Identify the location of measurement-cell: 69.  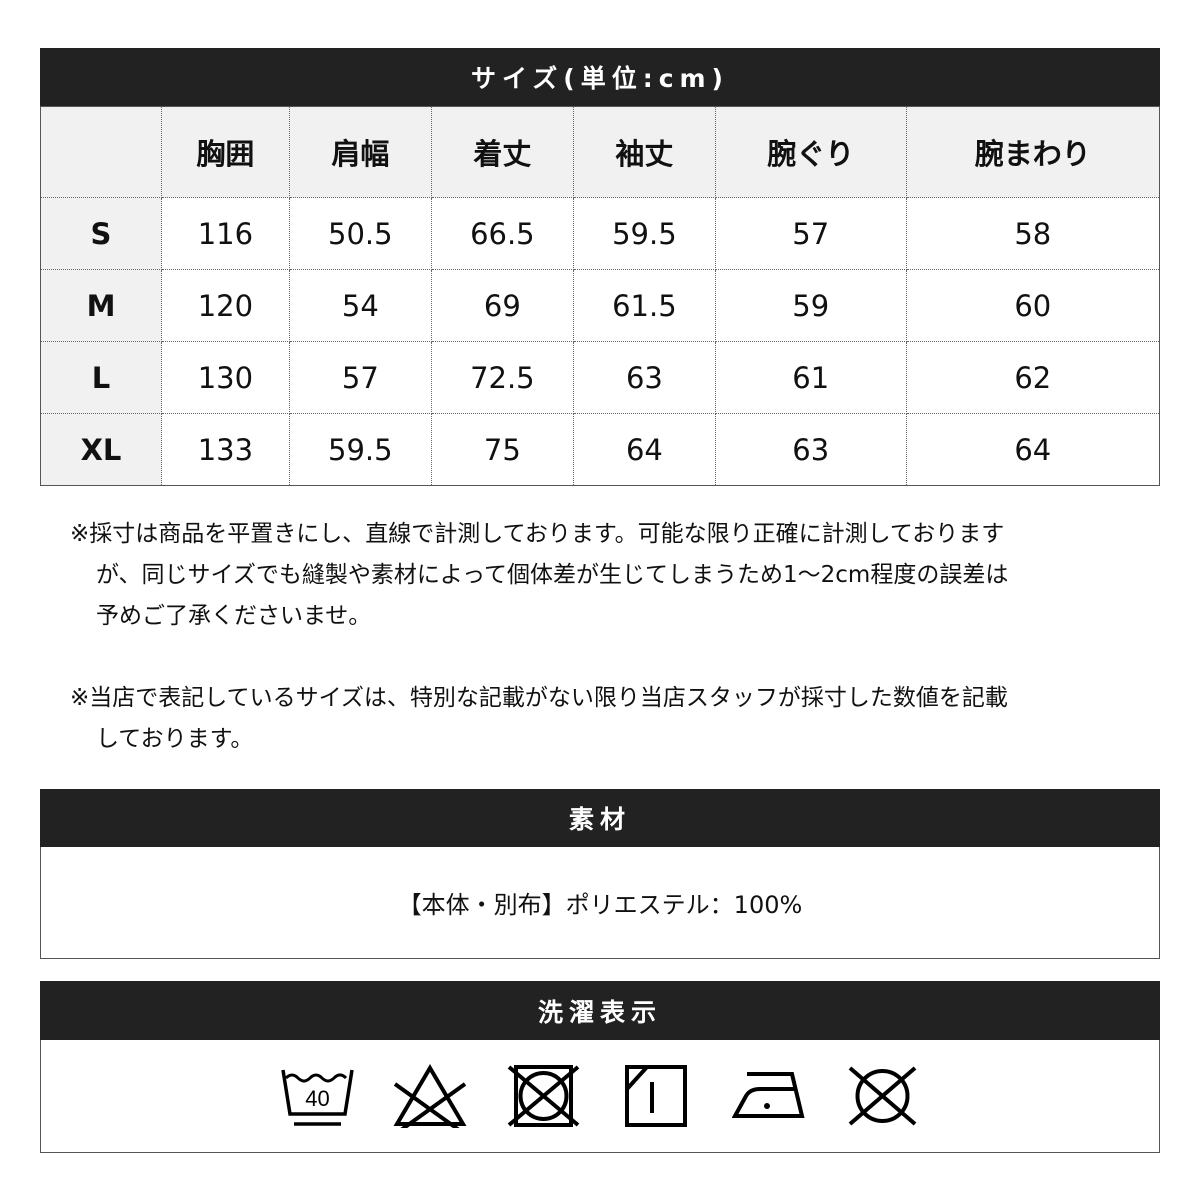
(502, 305).